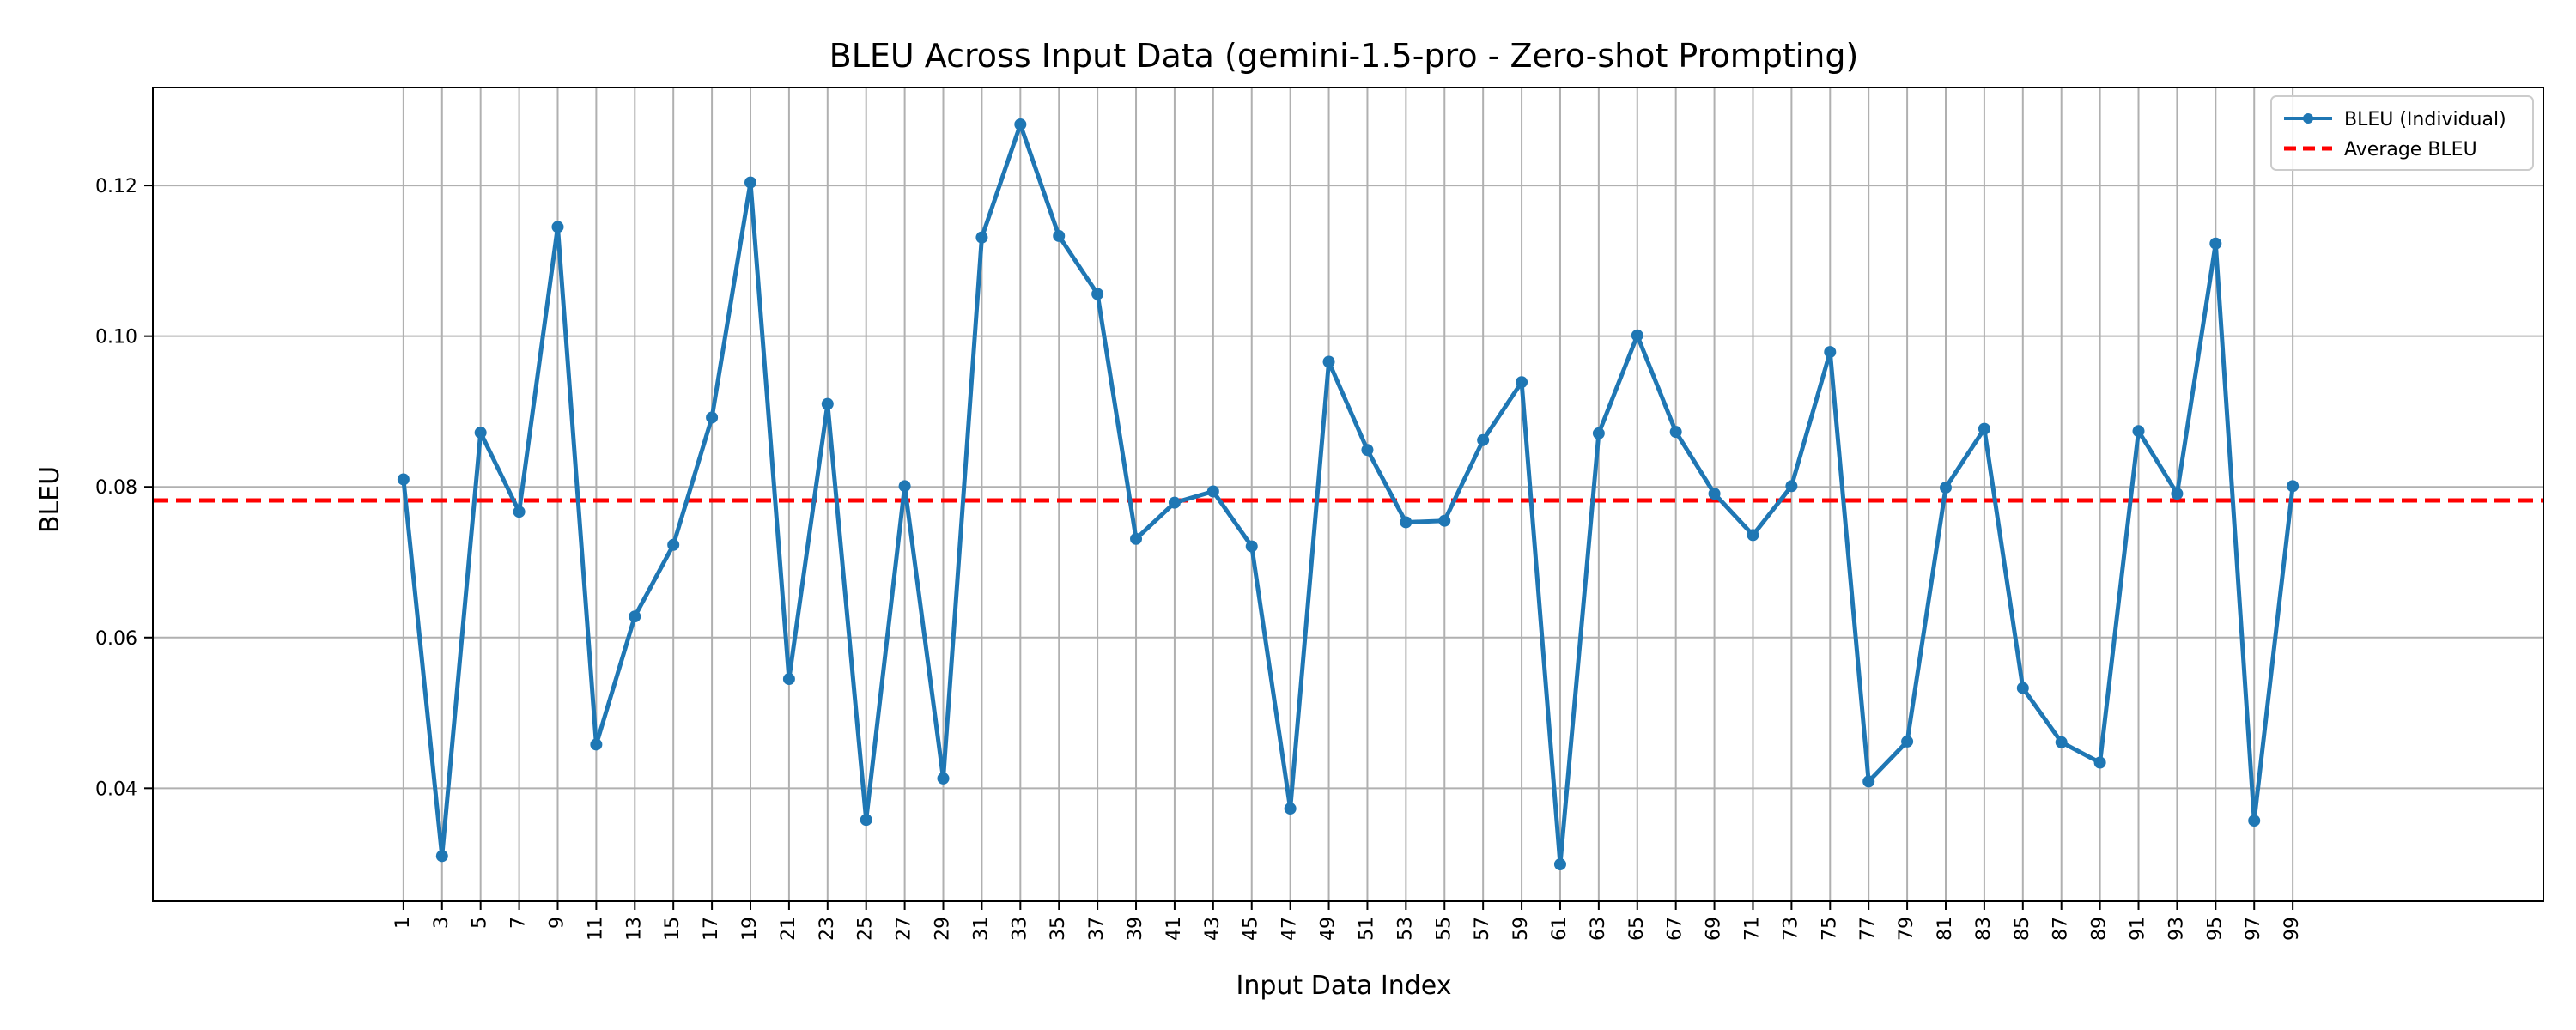  What do you see at coordinates (1290, 929) in the screenshot?
I see `x-tick-label: 47` at bounding box center [1290, 929].